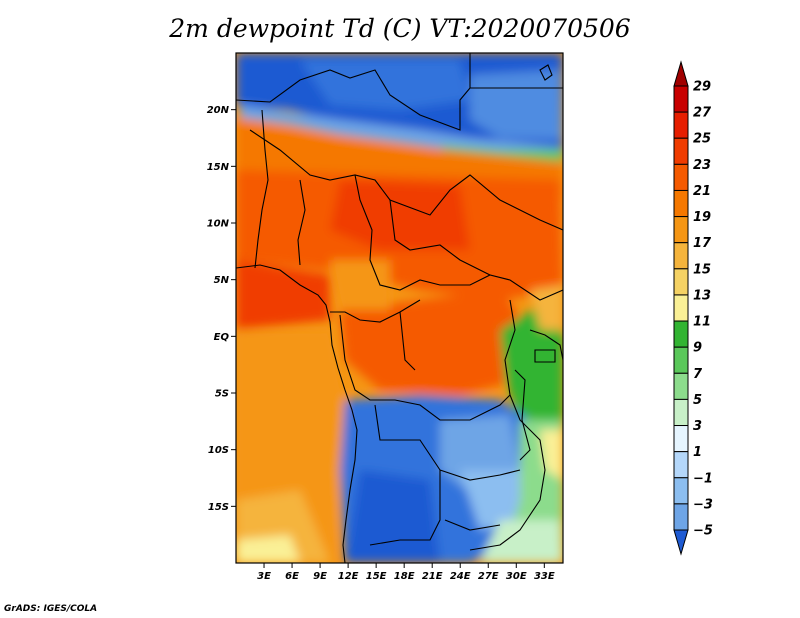 The image size is (800, 618). Describe the element at coordinates (693, 308) in the screenshot. I see `colorbar: 29 27 25 23 21 19 17 15 13 11 9 7 5 3 1 −1 −3 −5` at that location.